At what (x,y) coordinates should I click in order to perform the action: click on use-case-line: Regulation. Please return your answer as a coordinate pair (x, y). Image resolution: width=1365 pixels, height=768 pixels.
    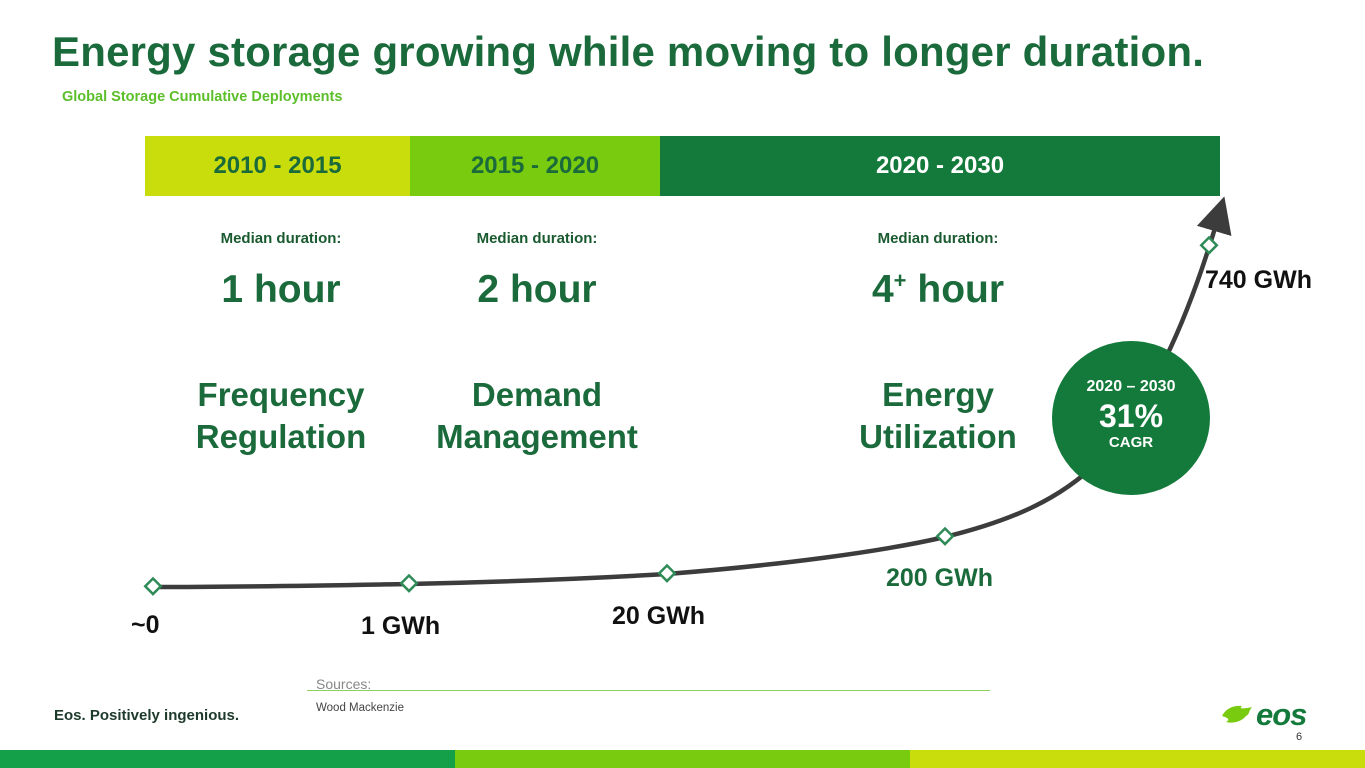
    Looking at the image, I should click on (281, 436).